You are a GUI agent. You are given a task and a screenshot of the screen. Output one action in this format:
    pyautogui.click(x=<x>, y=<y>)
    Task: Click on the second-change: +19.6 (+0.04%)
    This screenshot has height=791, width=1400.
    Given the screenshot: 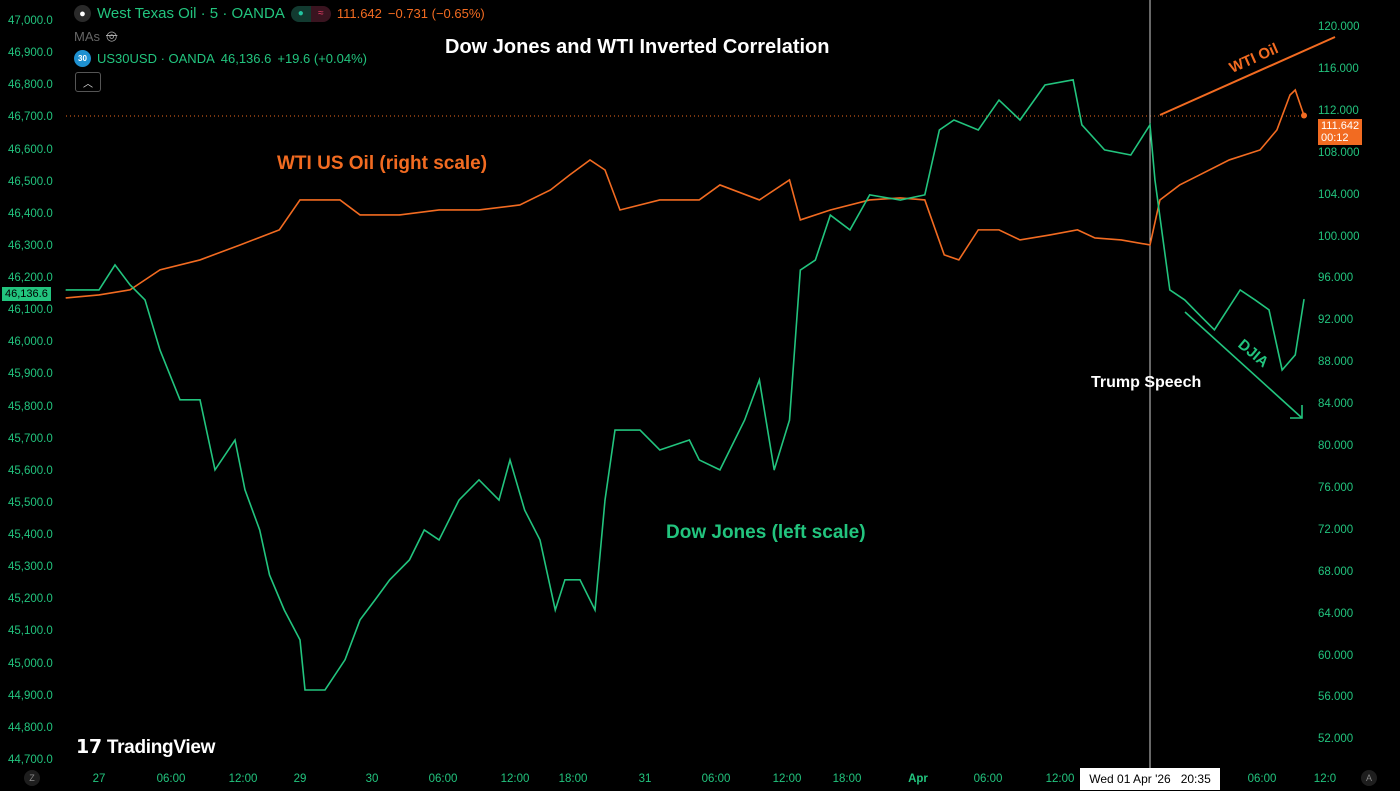 What is the action you would take?
    pyautogui.click(x=322, y=58)
    